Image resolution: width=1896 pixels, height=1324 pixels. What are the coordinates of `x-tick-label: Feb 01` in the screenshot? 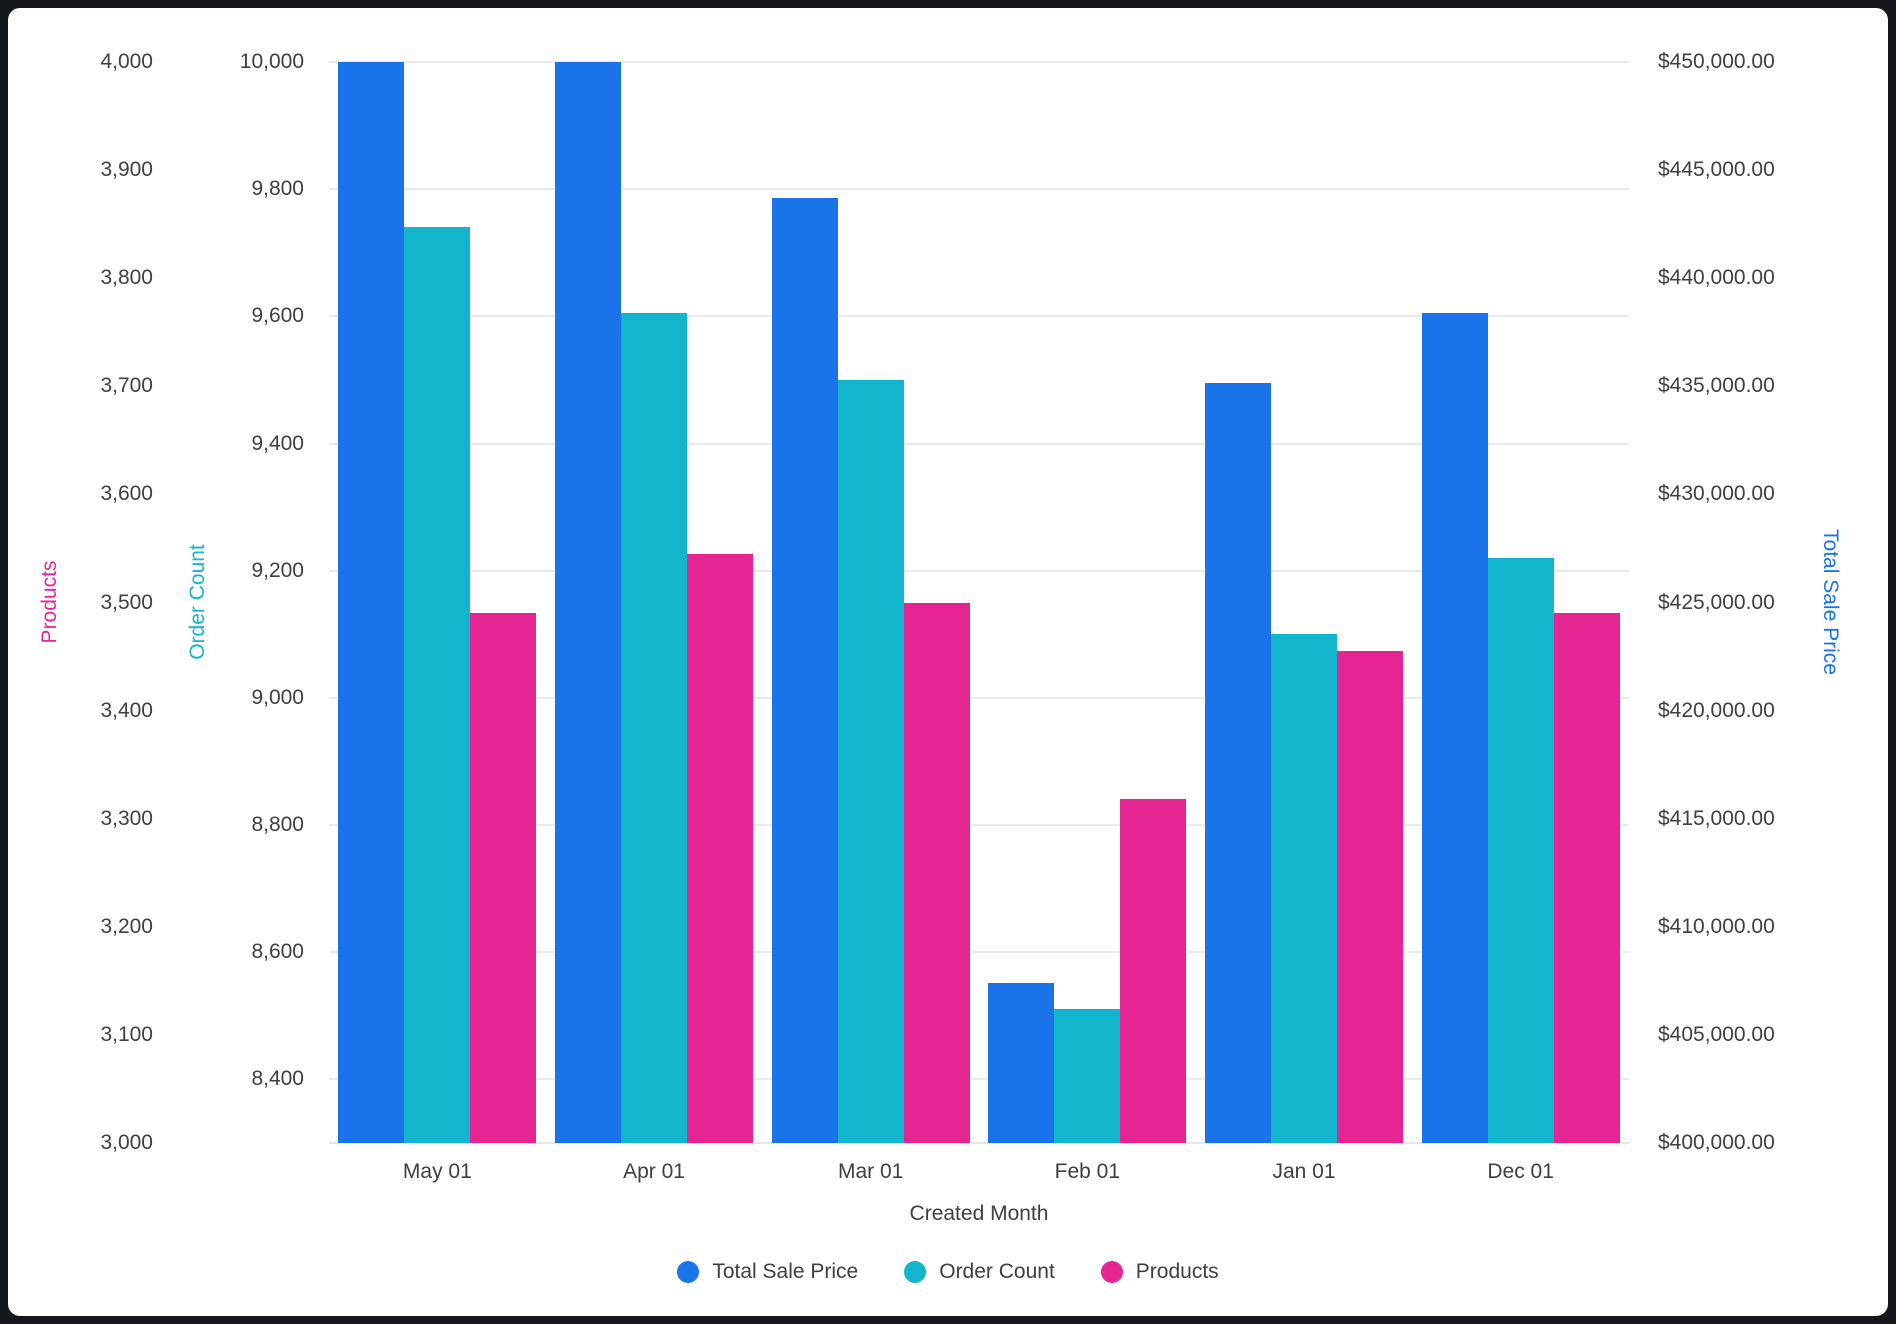 It's located at (1087, 1171).